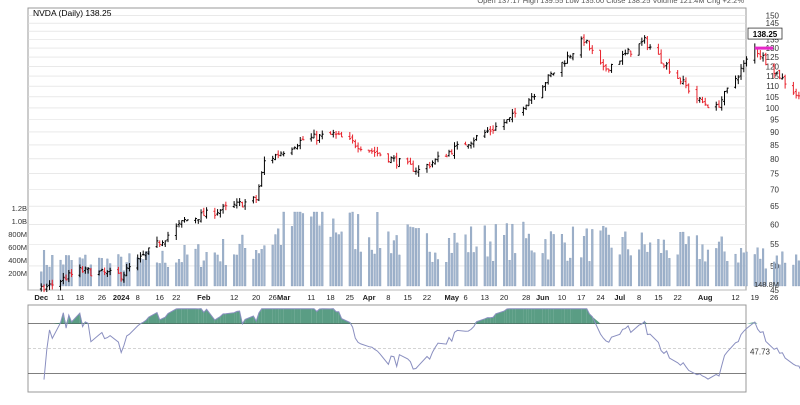 The image size is (800, 405). I want to click on x-tick-label: Jun, so click(543, 297).